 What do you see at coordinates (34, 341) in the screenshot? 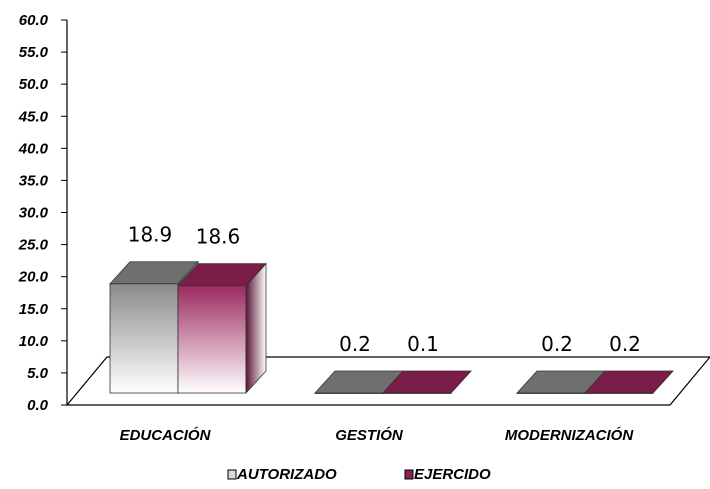
I see `y-tick-label: 10.0` at bounding box center [34, 341].